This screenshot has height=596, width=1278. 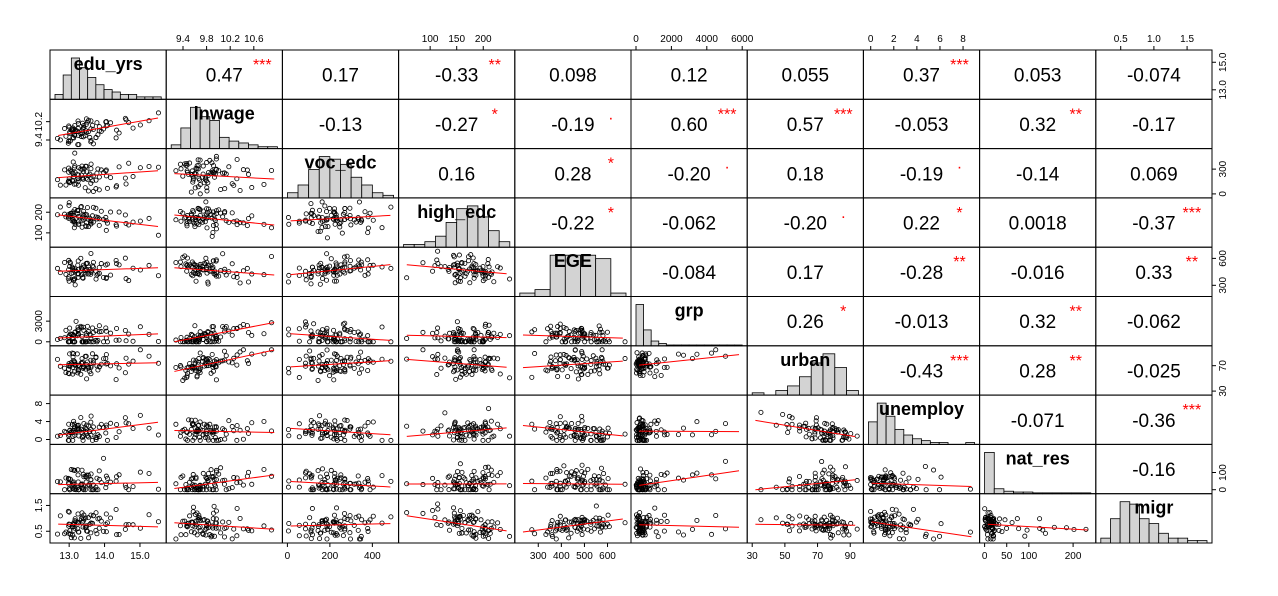 What do you see at coordinates (921, 222) in the screenshot?
I see `panel-high_edc-unemploy: 0.22*` at bounding box center [921, 222].